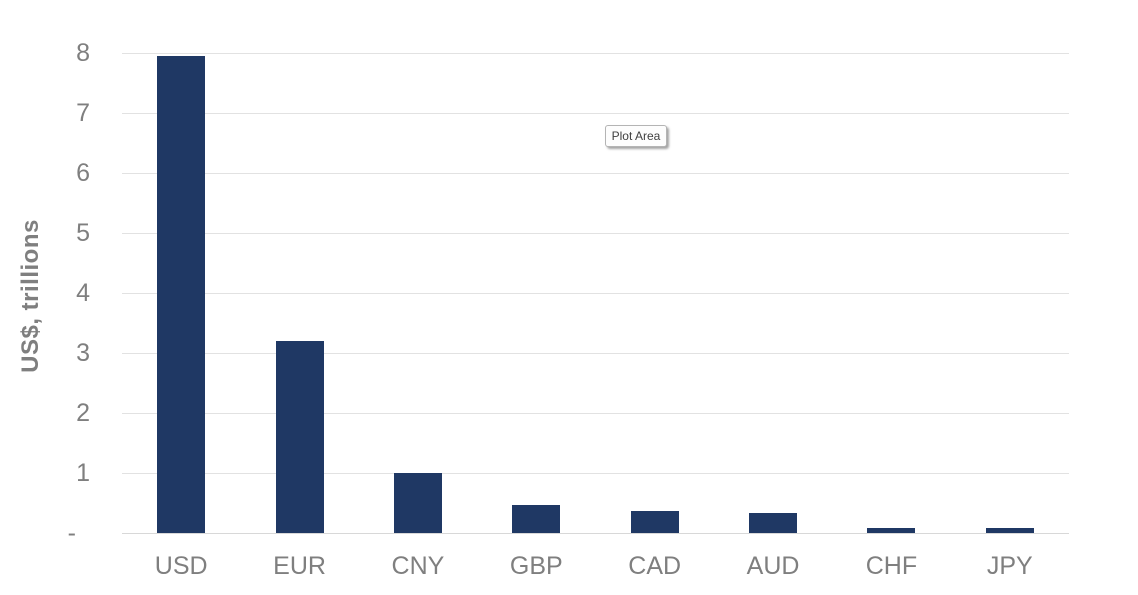  Describe the element at coordinates (299, 437) in the screenshot. I see `bar-eur` at that location.